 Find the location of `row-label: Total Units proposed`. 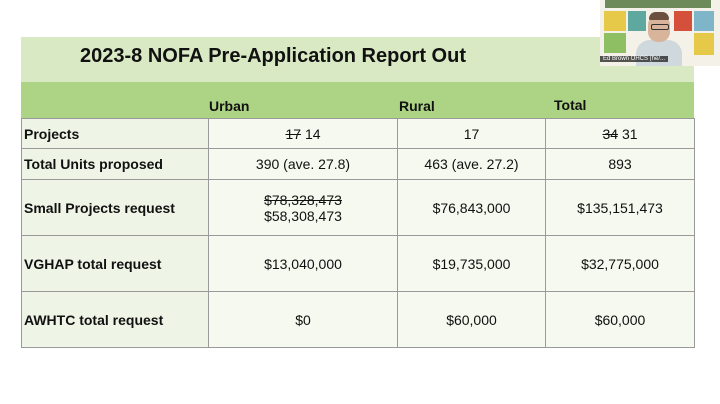

row-label: Total Units proposed is located at coordinates (115, 164).